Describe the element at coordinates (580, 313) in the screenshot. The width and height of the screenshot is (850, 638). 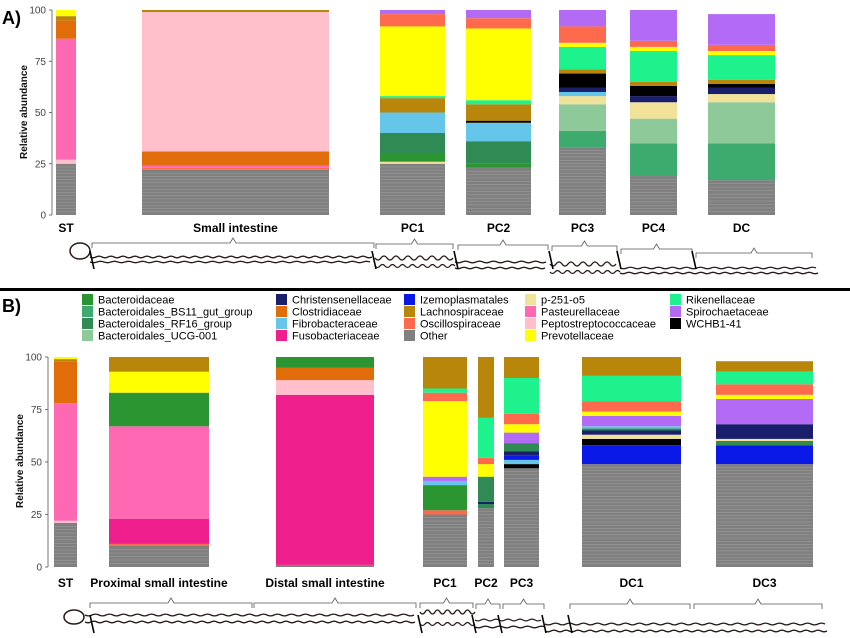
I see `legend-label: Pasteurellaceae` at that location.